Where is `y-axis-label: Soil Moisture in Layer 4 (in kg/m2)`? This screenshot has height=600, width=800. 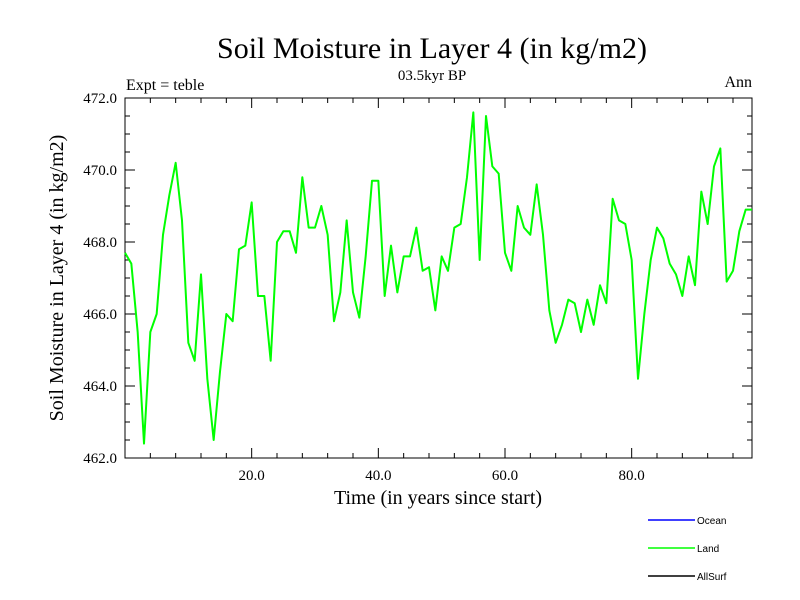 y-axis-label: Soil Moisture in Layer 4 (in kg/m2) is located at coordinates (57, 278).